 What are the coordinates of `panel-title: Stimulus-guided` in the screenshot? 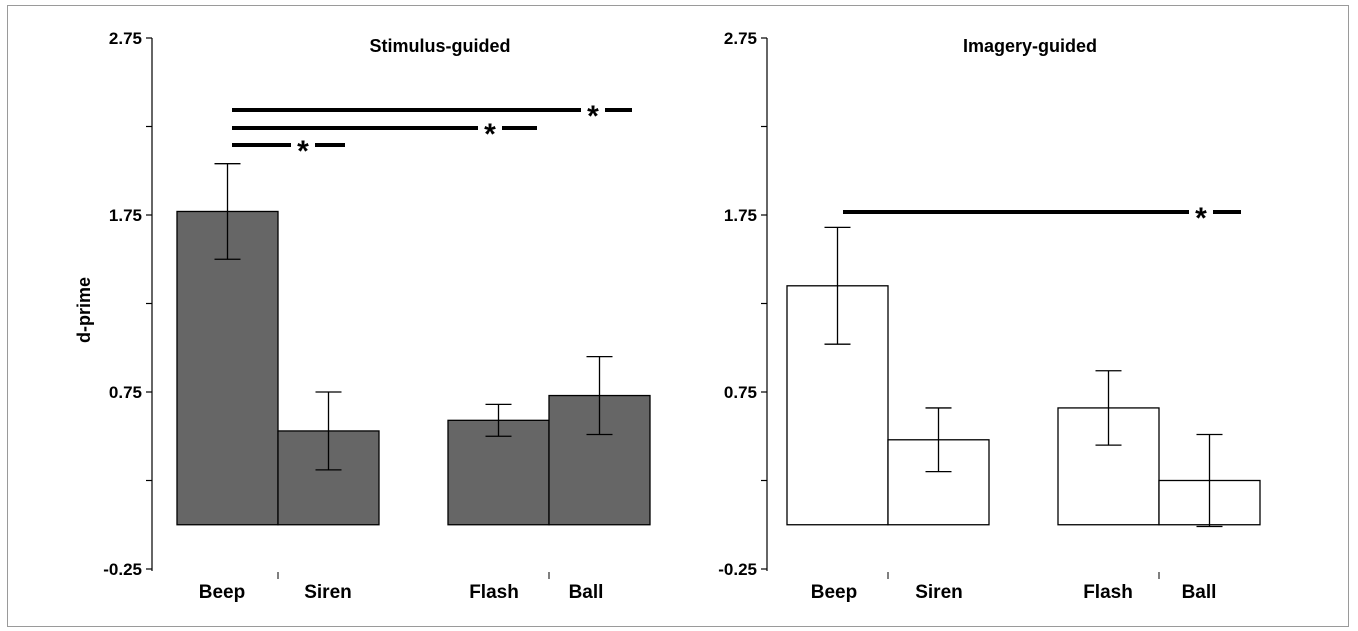 It's located at (440, 46).